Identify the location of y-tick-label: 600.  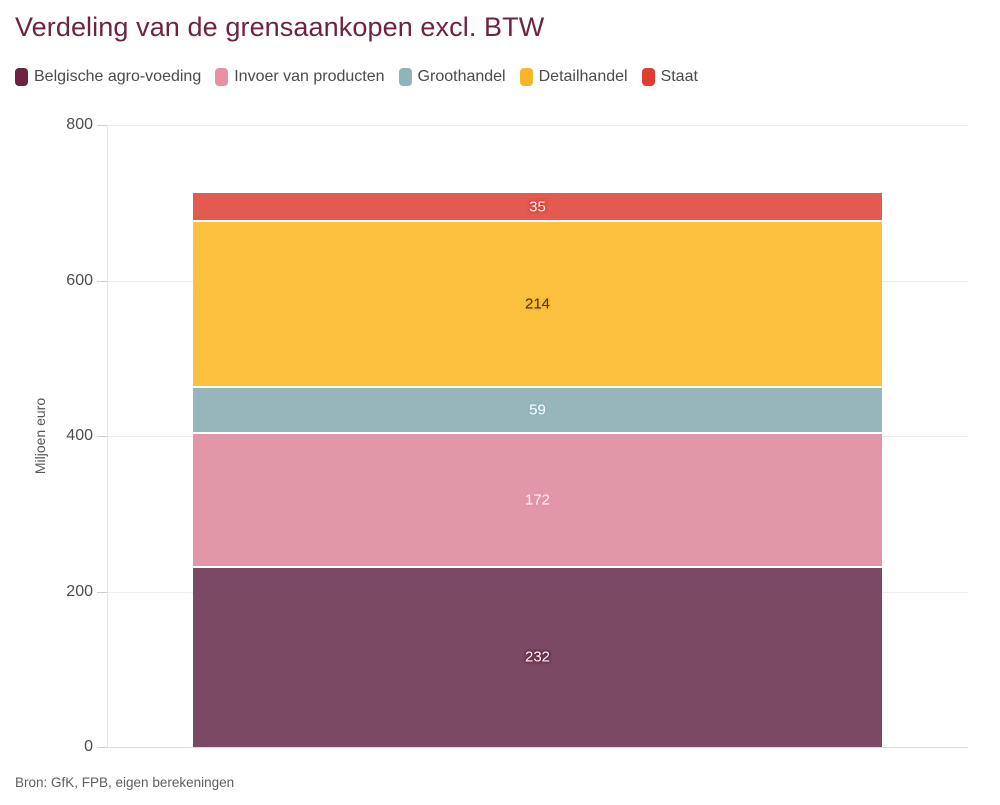
(79, 280).